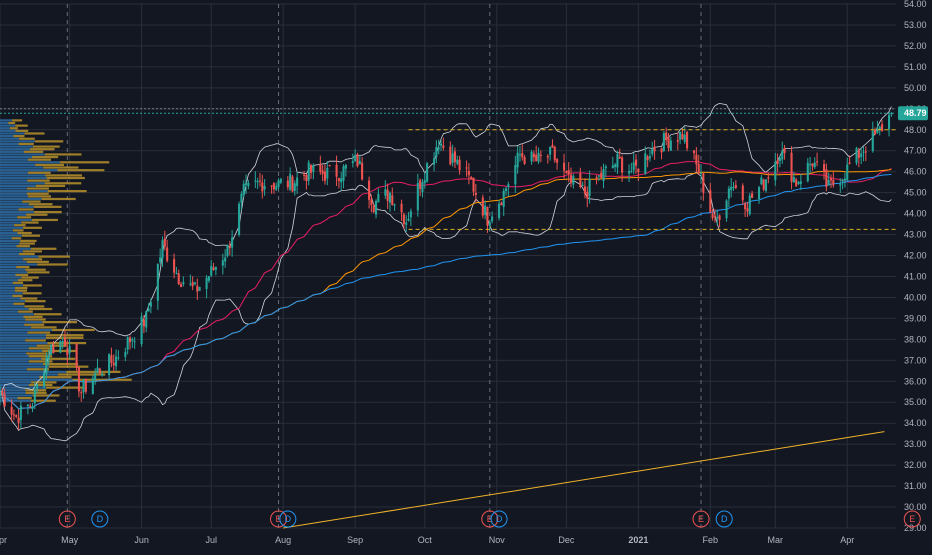  I want to click on price-axis-tick-label: 44.00, so click(915, 214).